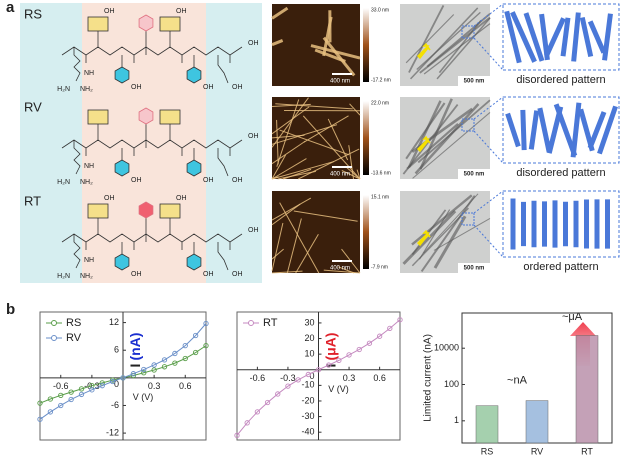  Describe the element at coordinates (74, 338) in the screenshot. I see `legend-label: RV` at that location.